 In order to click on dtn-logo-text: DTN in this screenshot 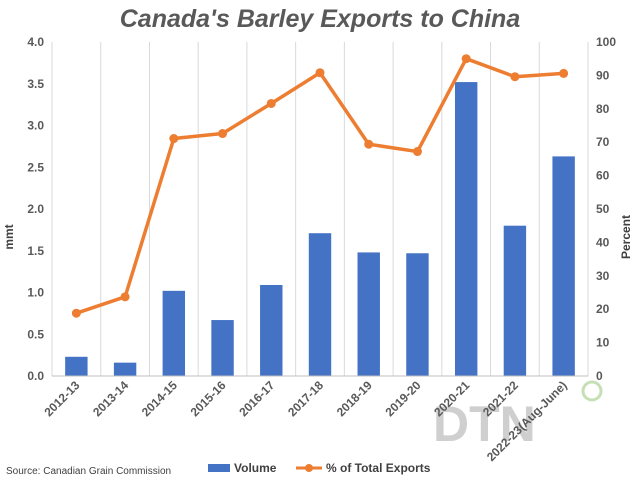, I will do `click(484, 424)`.